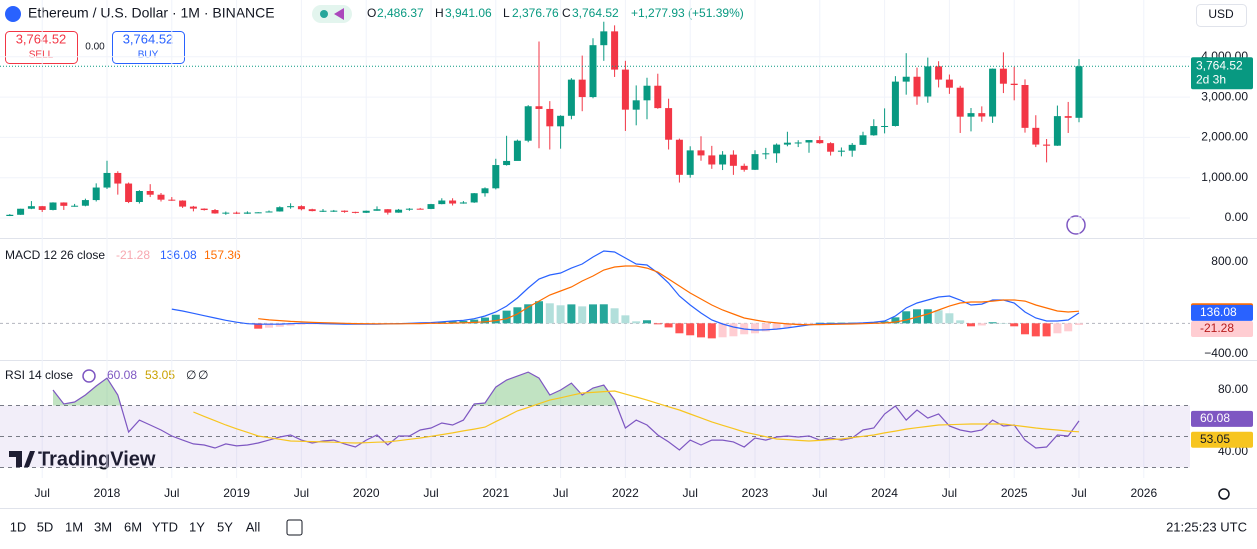 Image resolution: width=1257 pixels, height=549 pixels. I want to click on sell-price: 3,764.52, so click(41, 38).